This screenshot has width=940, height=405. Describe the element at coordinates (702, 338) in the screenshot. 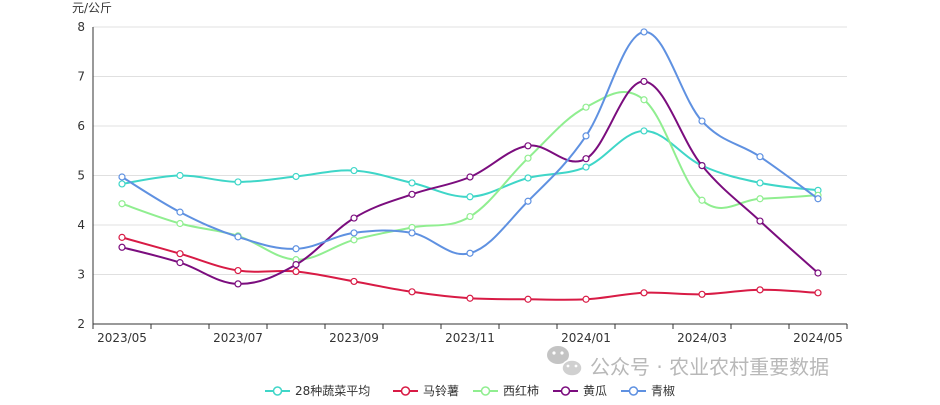

I see `x-tick-label: 2024/03` at that location.